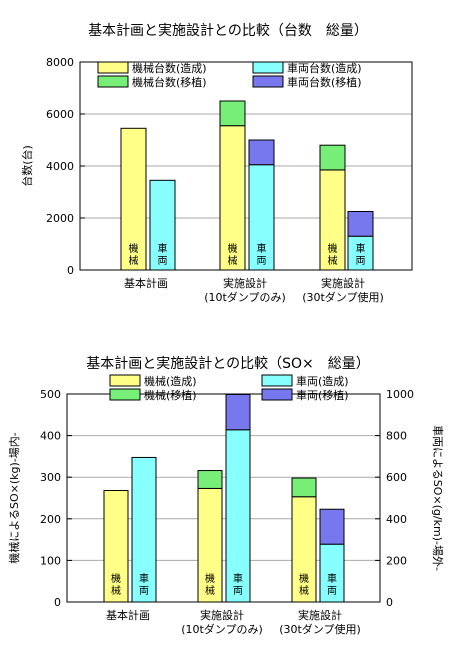  What do you see at coordinates (400, 394) in the screenshot?
I see `chart2-y-right-tick-label: 1000` at bounding box center [400, 394].